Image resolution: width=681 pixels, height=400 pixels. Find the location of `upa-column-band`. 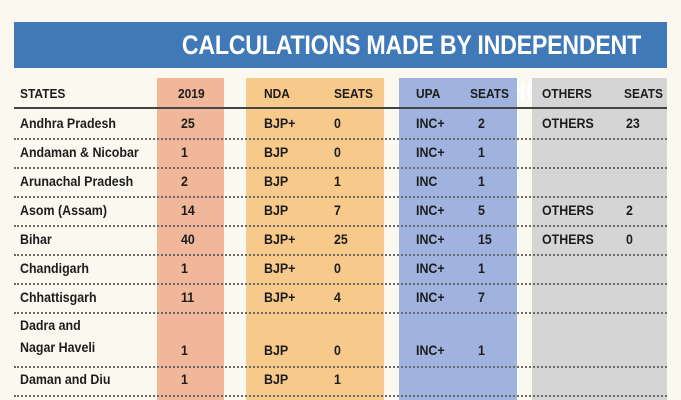

upa-column-band is located at coordinates (458, 239).